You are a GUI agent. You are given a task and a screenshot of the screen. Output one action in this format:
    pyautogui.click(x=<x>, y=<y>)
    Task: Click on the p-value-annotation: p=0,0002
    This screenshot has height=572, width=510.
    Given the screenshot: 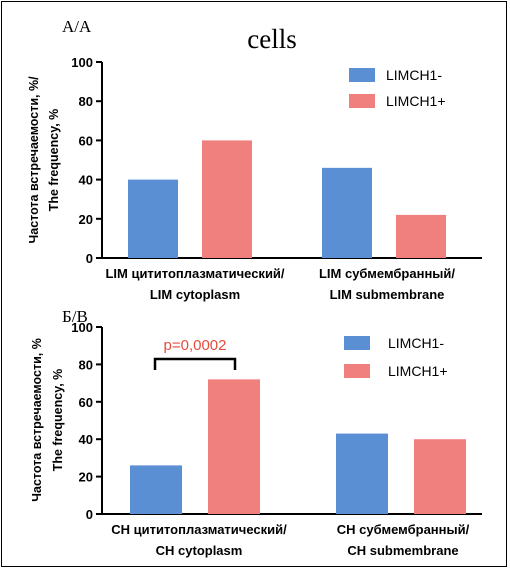 What is the action you would take?
    pyautogui.click(x=195, y=345)
    